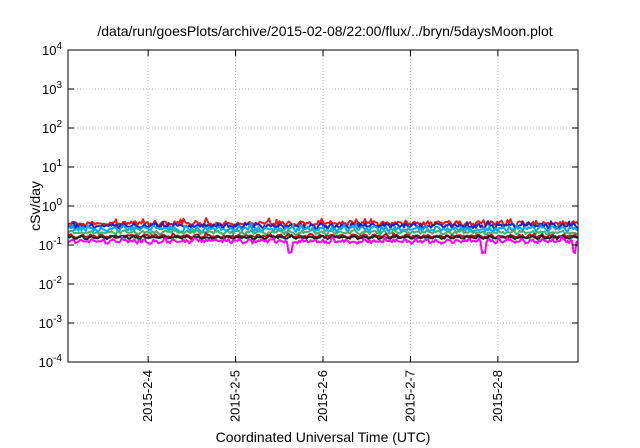 The image size is (640, 448). I want to click on y-tick-label: 10⁴, so click(52, 49).